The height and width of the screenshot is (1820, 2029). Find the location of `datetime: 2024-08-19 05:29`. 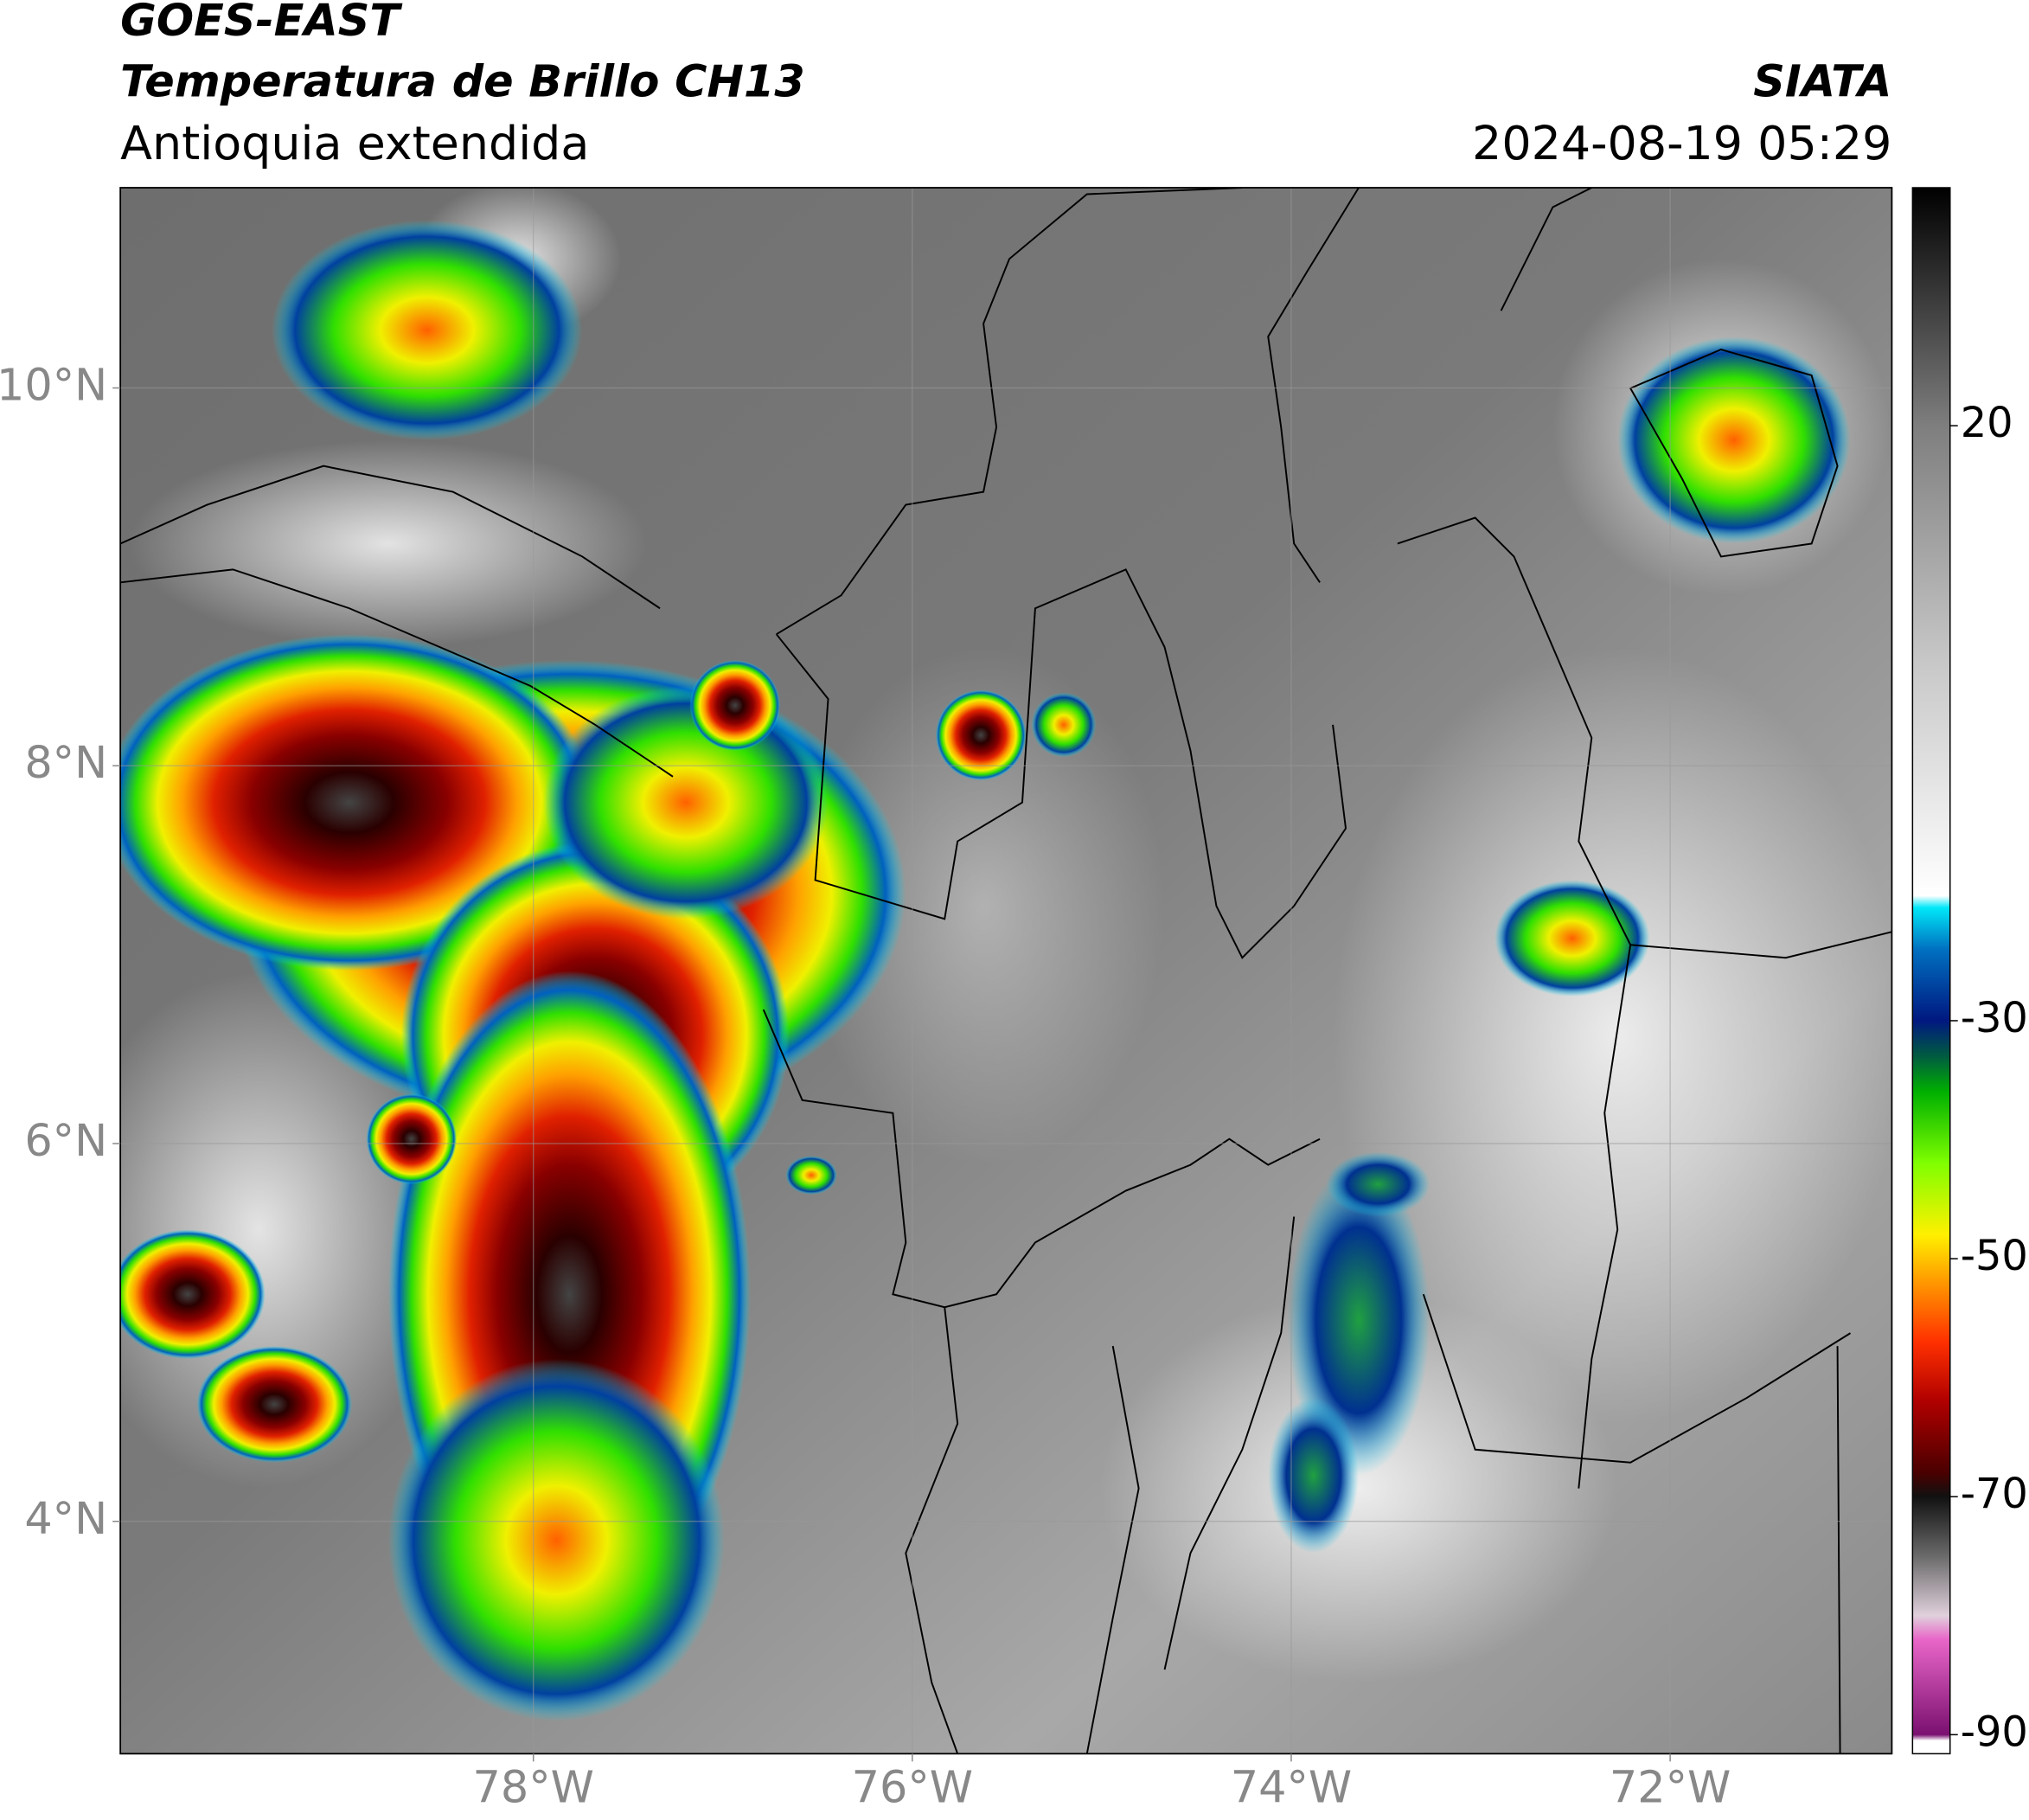

datetime: 2024-08-19 05:29 is located at coordinates (1681, 143).